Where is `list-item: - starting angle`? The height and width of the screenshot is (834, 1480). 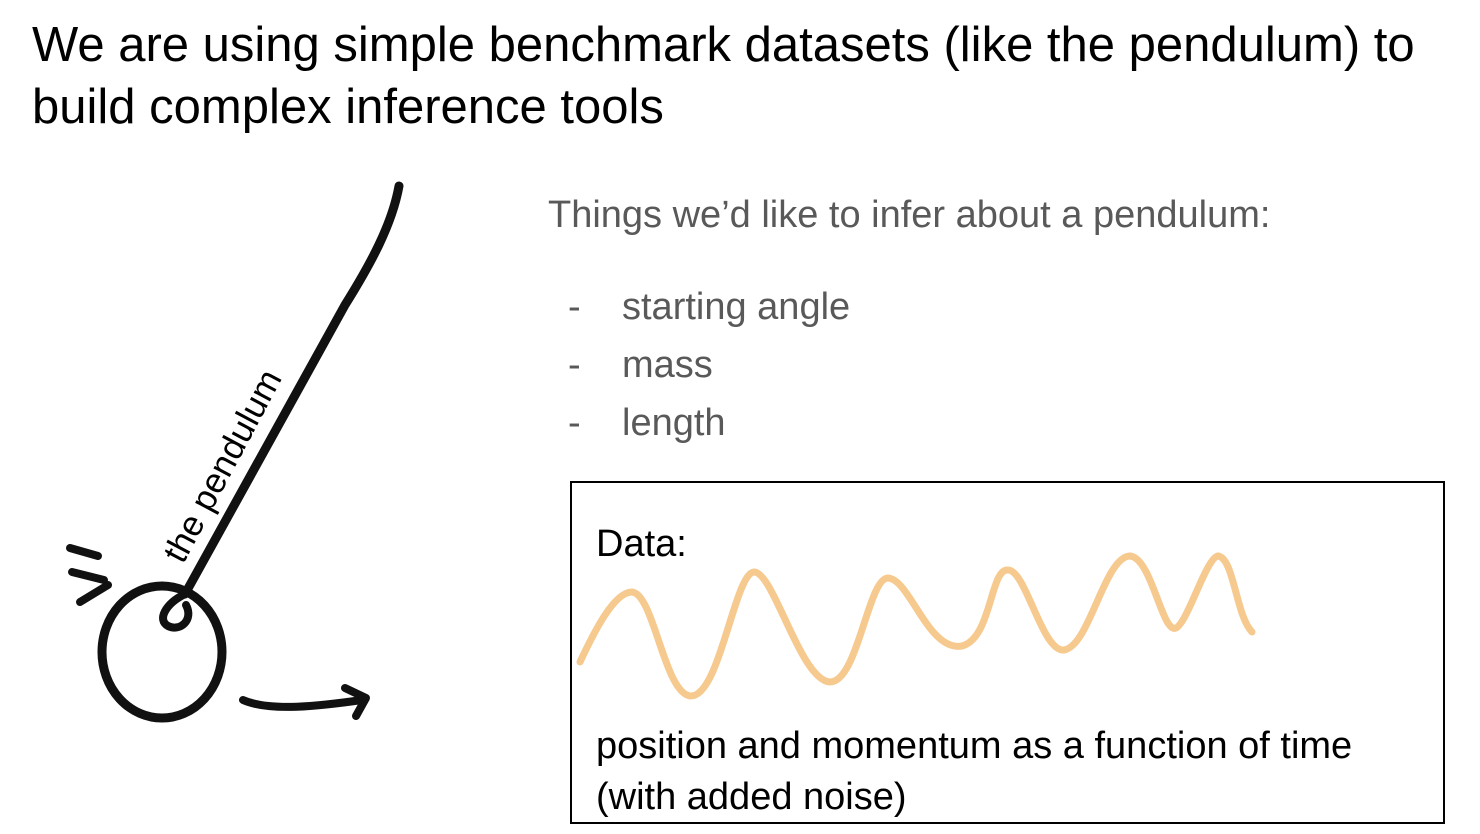 list-item: - starting angle is located at coordinates (709, 307).